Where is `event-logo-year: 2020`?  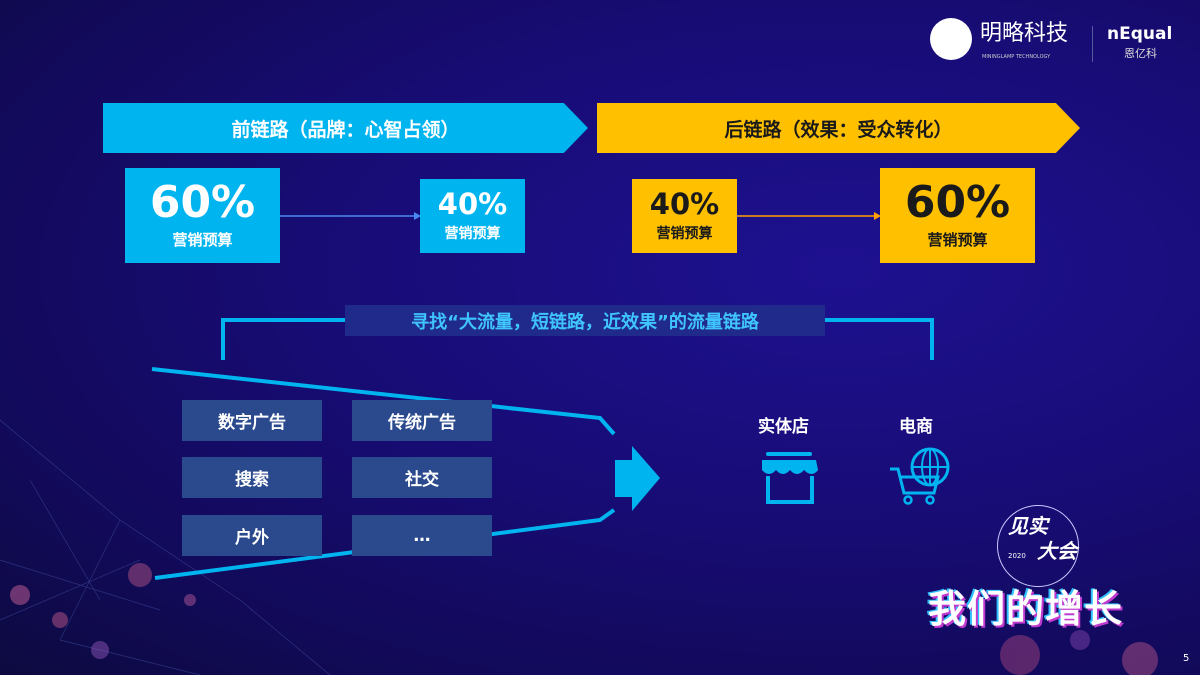 event-logo-year: 2020 is located at coordinates (1017, 556).